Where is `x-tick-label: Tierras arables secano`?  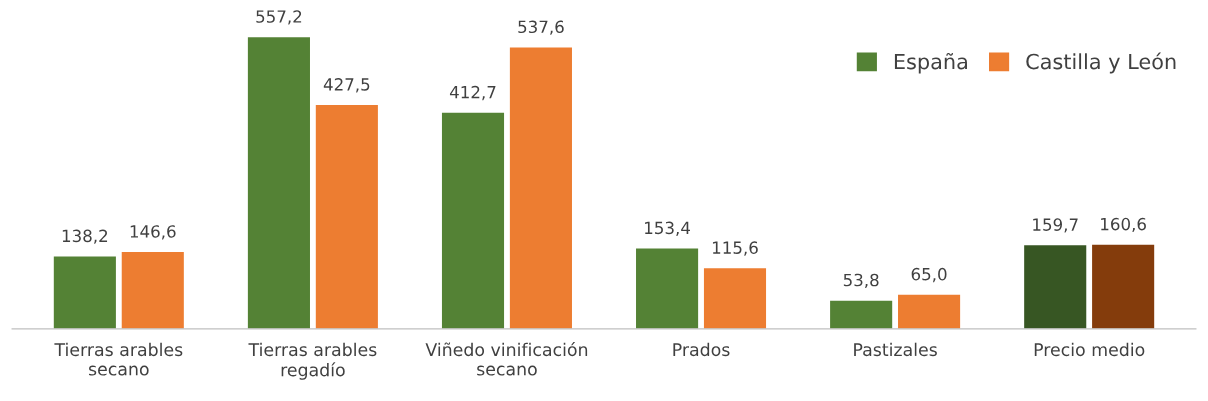
x-tick-label: Tierras arables secano is located at coordinates (118, 359).